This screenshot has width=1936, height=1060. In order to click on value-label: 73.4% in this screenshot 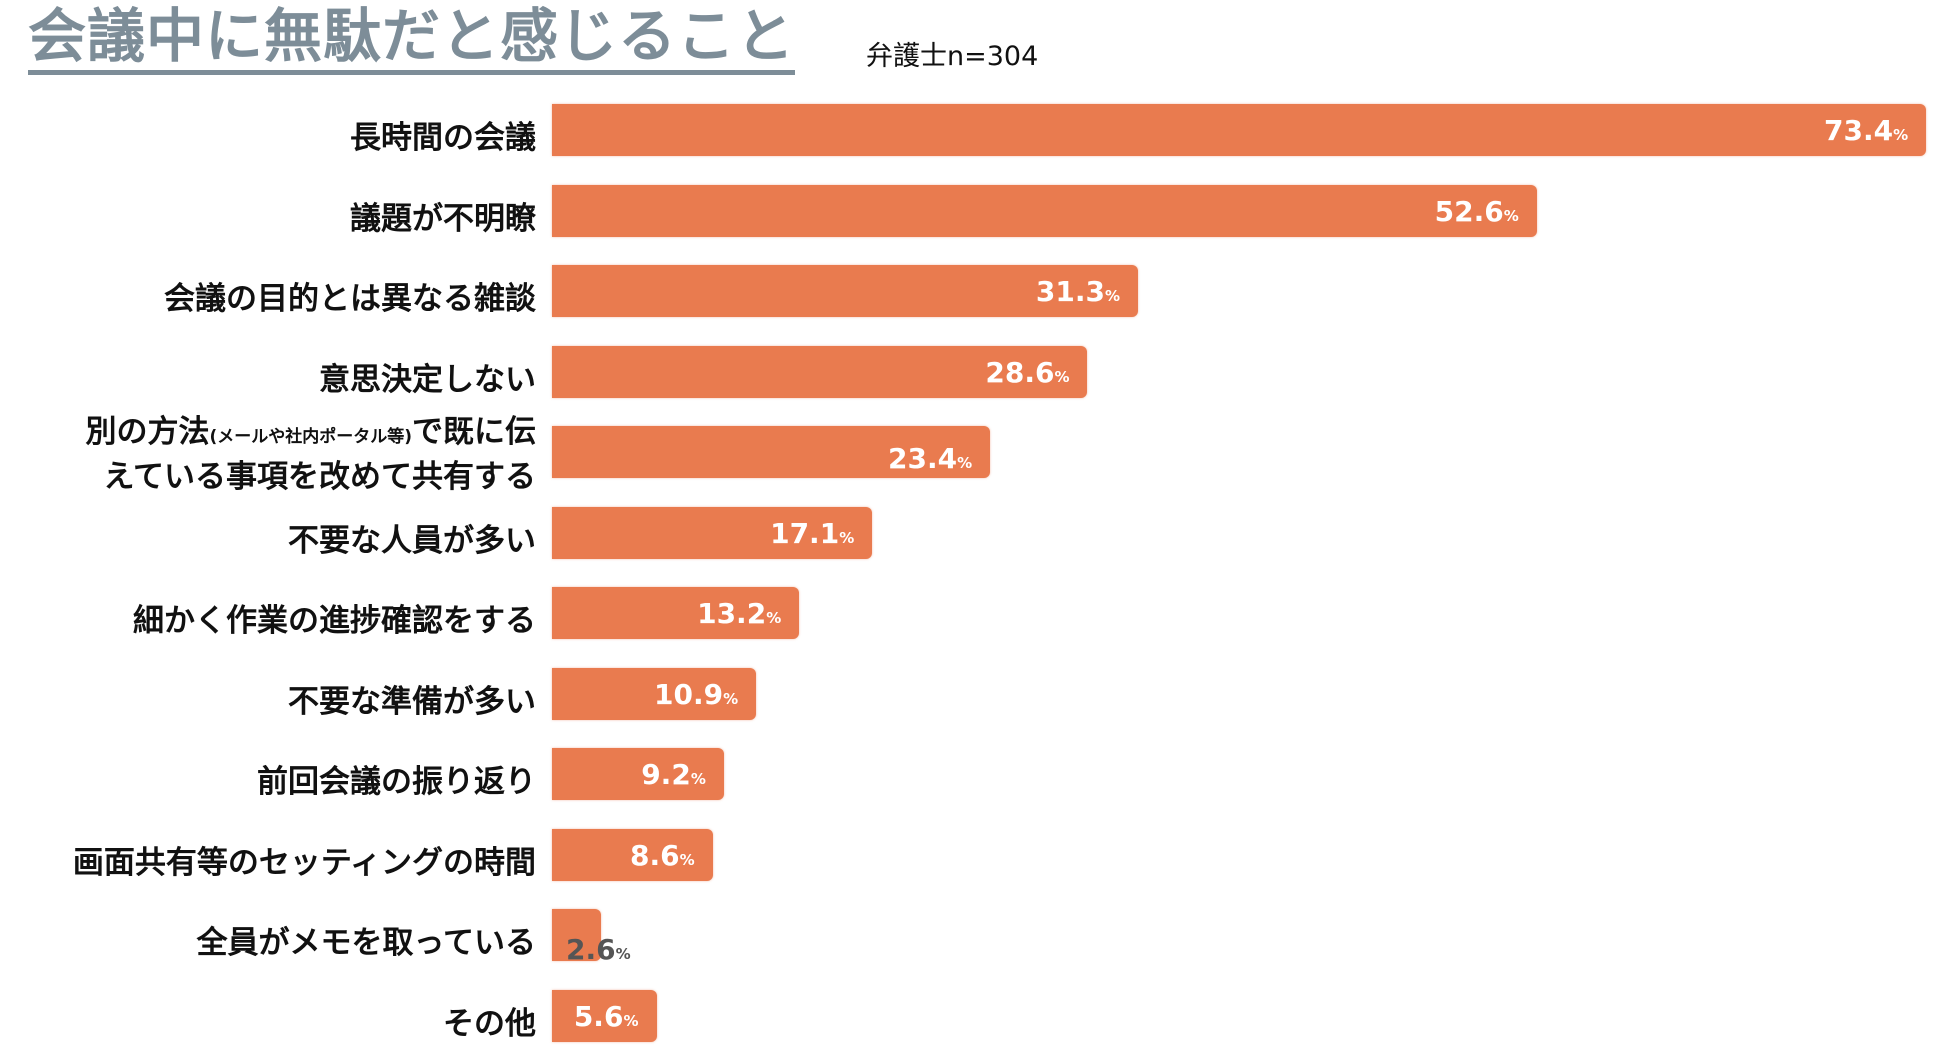, I will do `click(1866, 130)`.